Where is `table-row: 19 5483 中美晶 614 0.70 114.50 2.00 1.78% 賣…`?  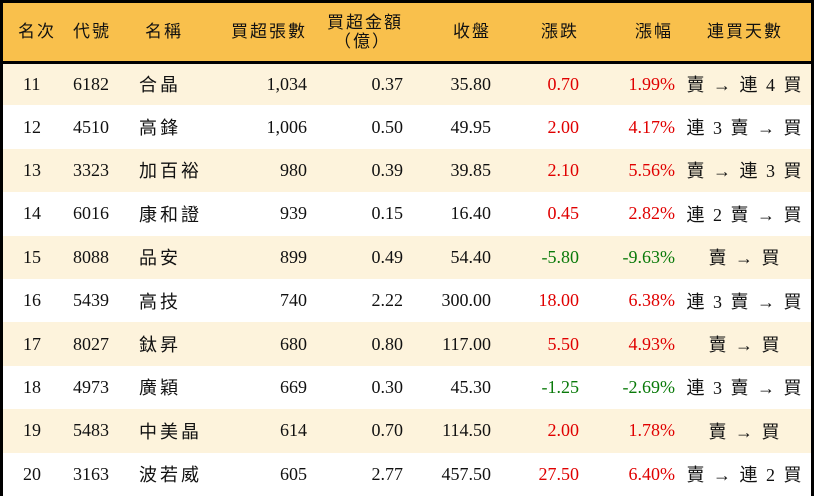 table-row: 19 5483 中美晶 614 0.70 114.50 2.00 1.78% 賣… is located at coordinates (407, 431).